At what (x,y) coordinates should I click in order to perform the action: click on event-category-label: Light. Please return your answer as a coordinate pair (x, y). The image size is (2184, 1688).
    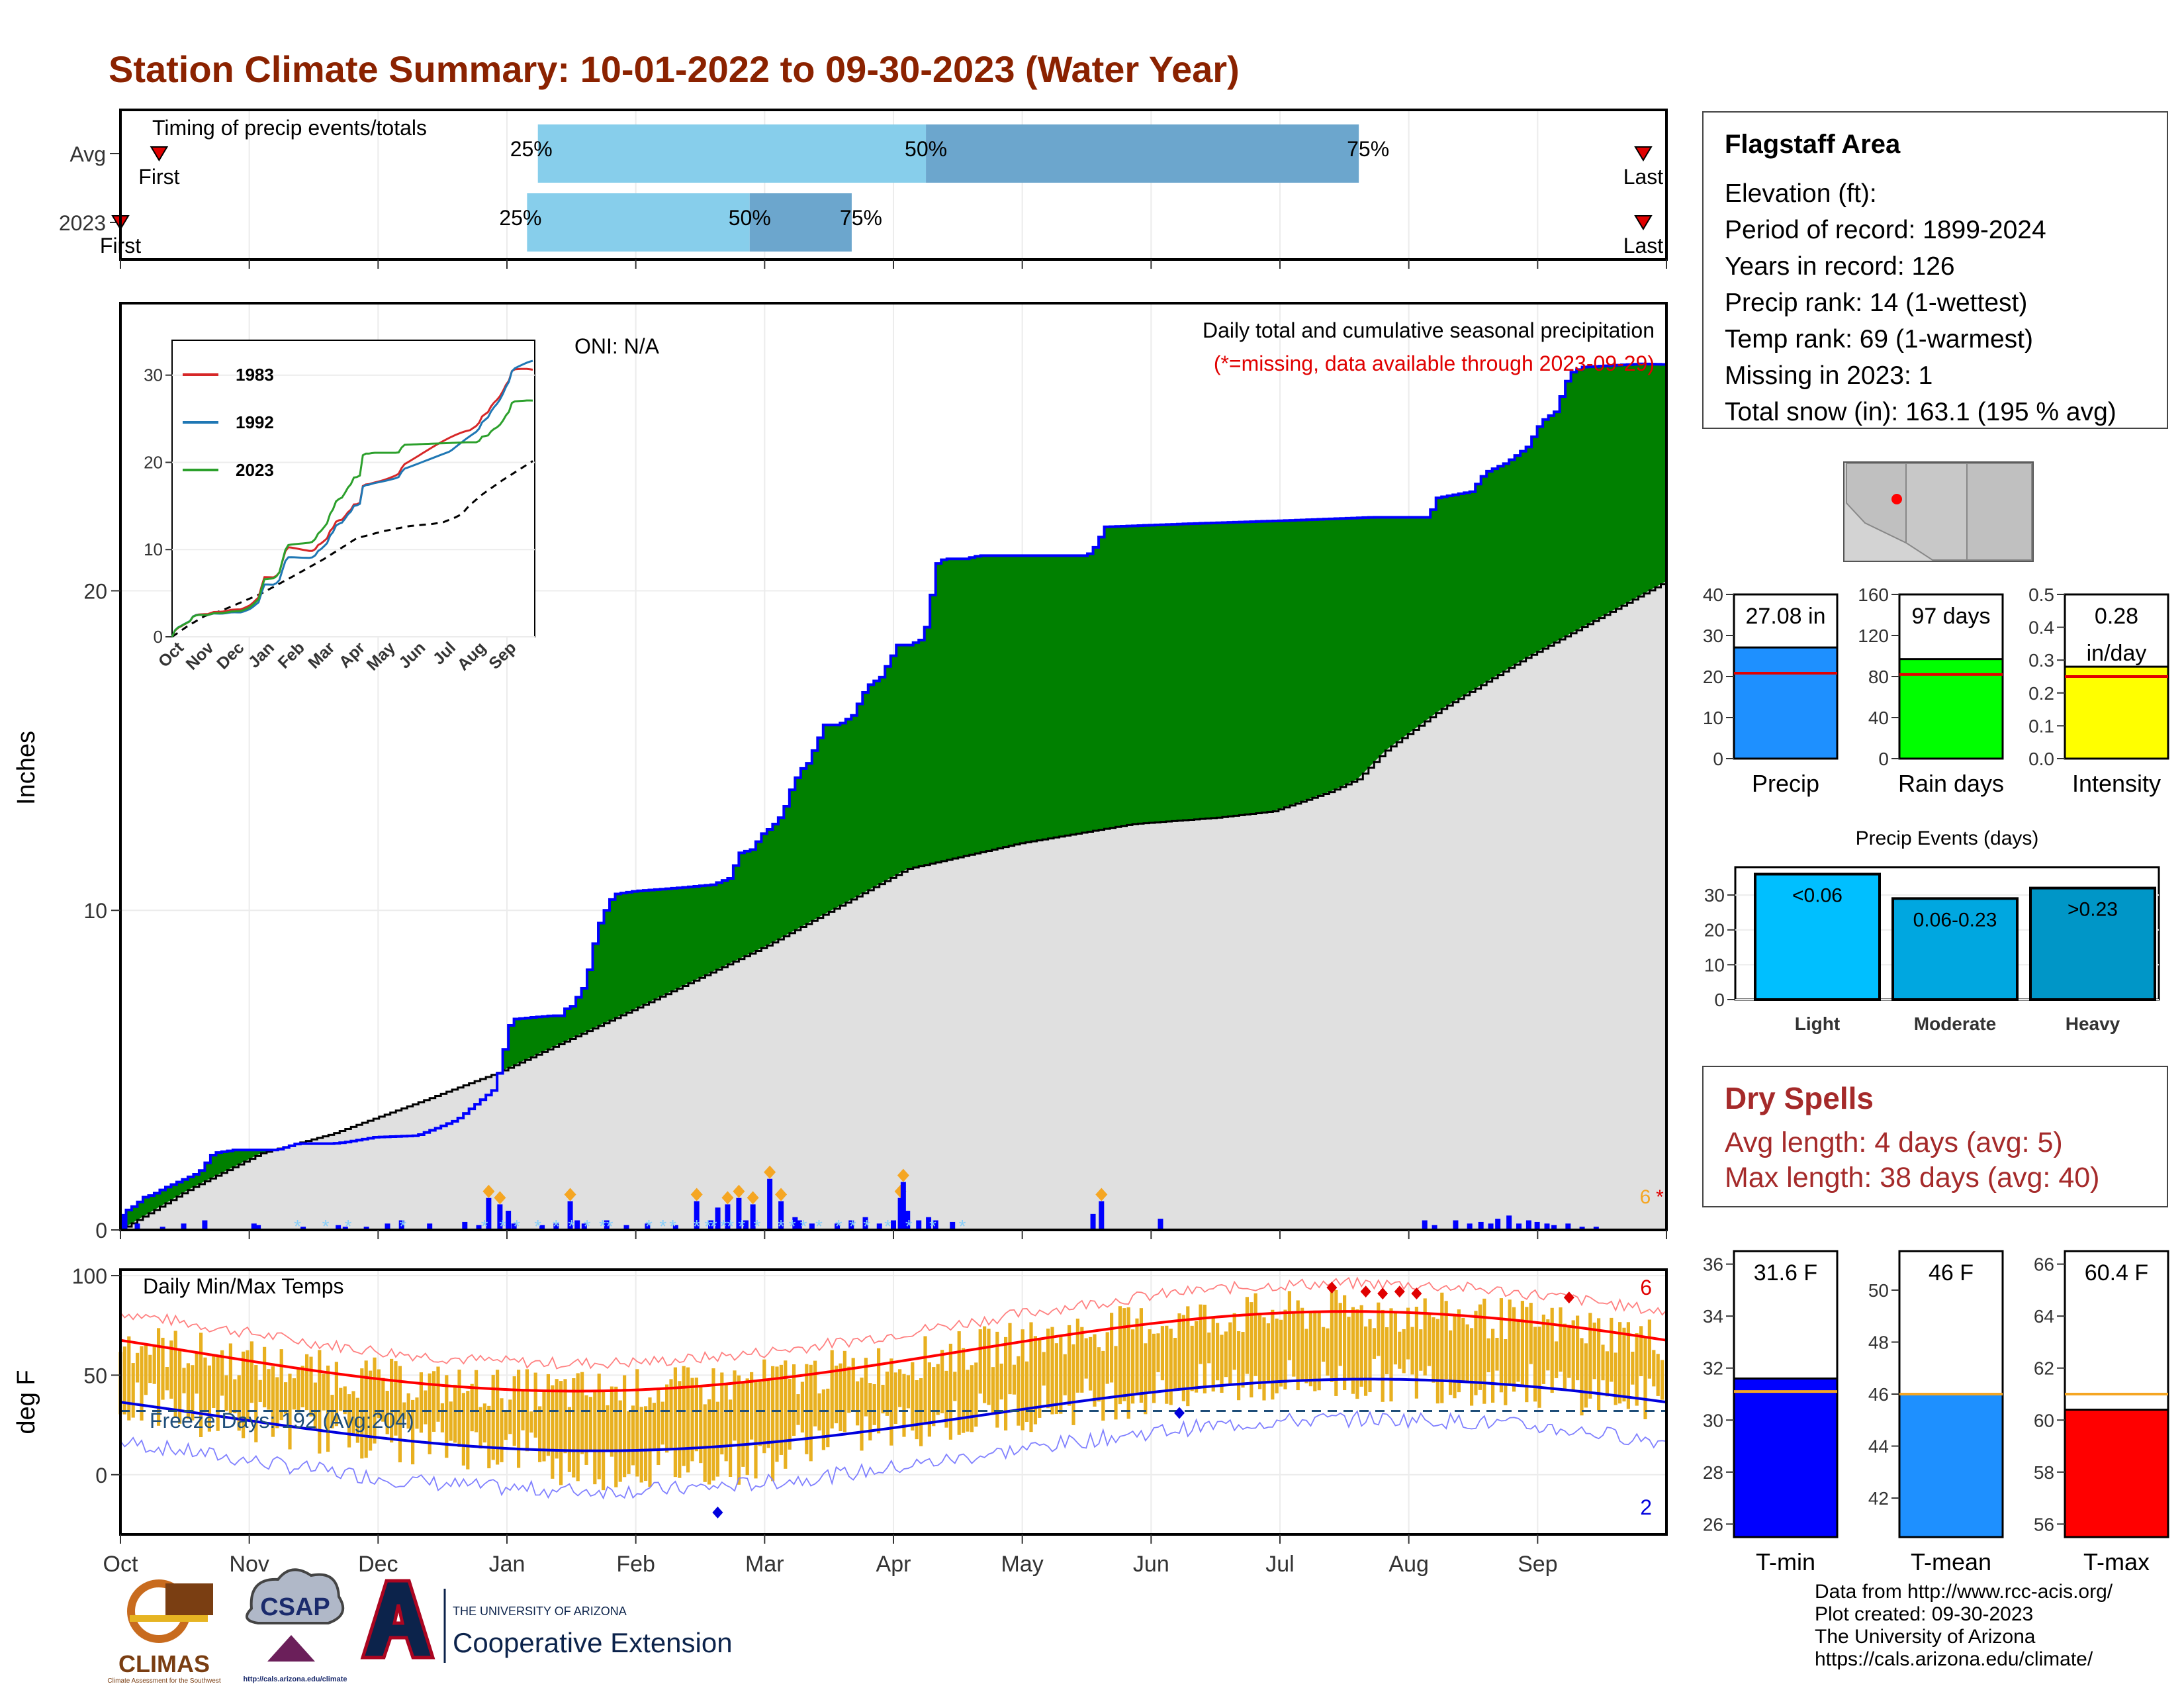
    Looking at the image, I should click on (1817, 1023).